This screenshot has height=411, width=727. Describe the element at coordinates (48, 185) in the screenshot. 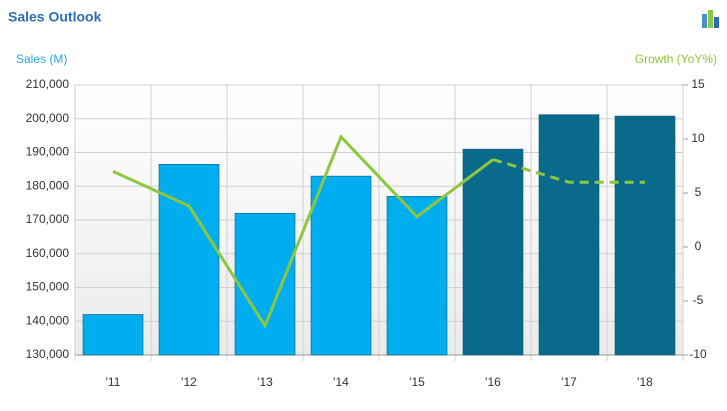

I see `y-tick-label: 180,000` at that location.